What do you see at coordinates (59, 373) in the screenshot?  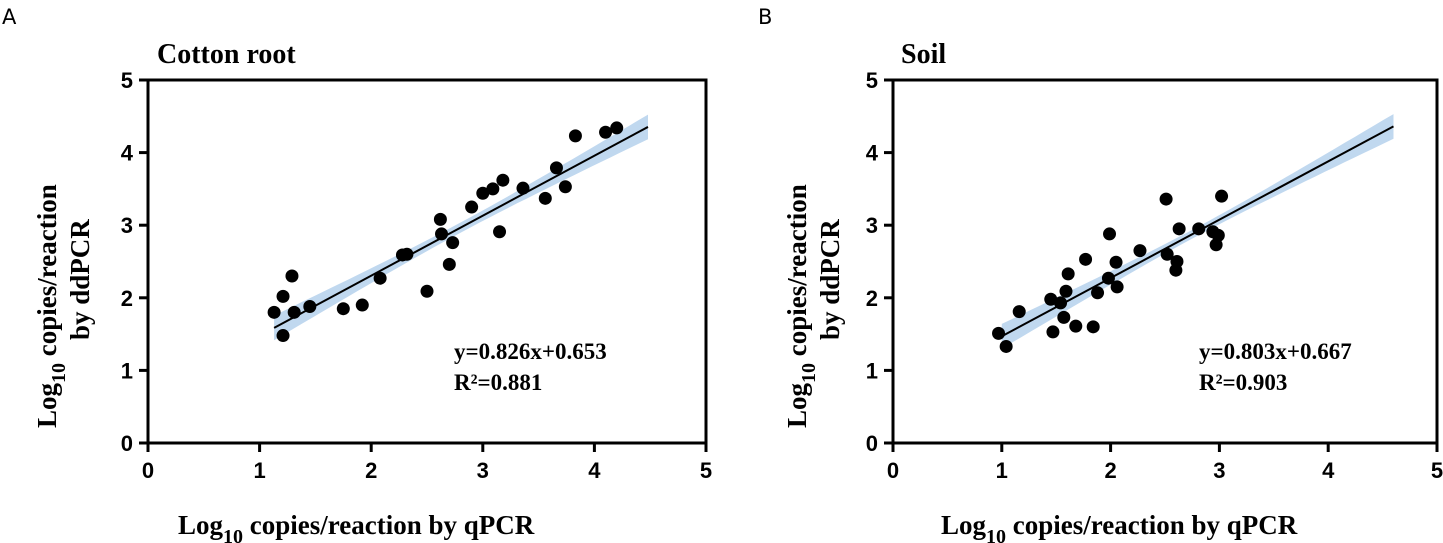 I see `panel-a-y-axis-title-sub: 10` at bounding box center [59, 373].